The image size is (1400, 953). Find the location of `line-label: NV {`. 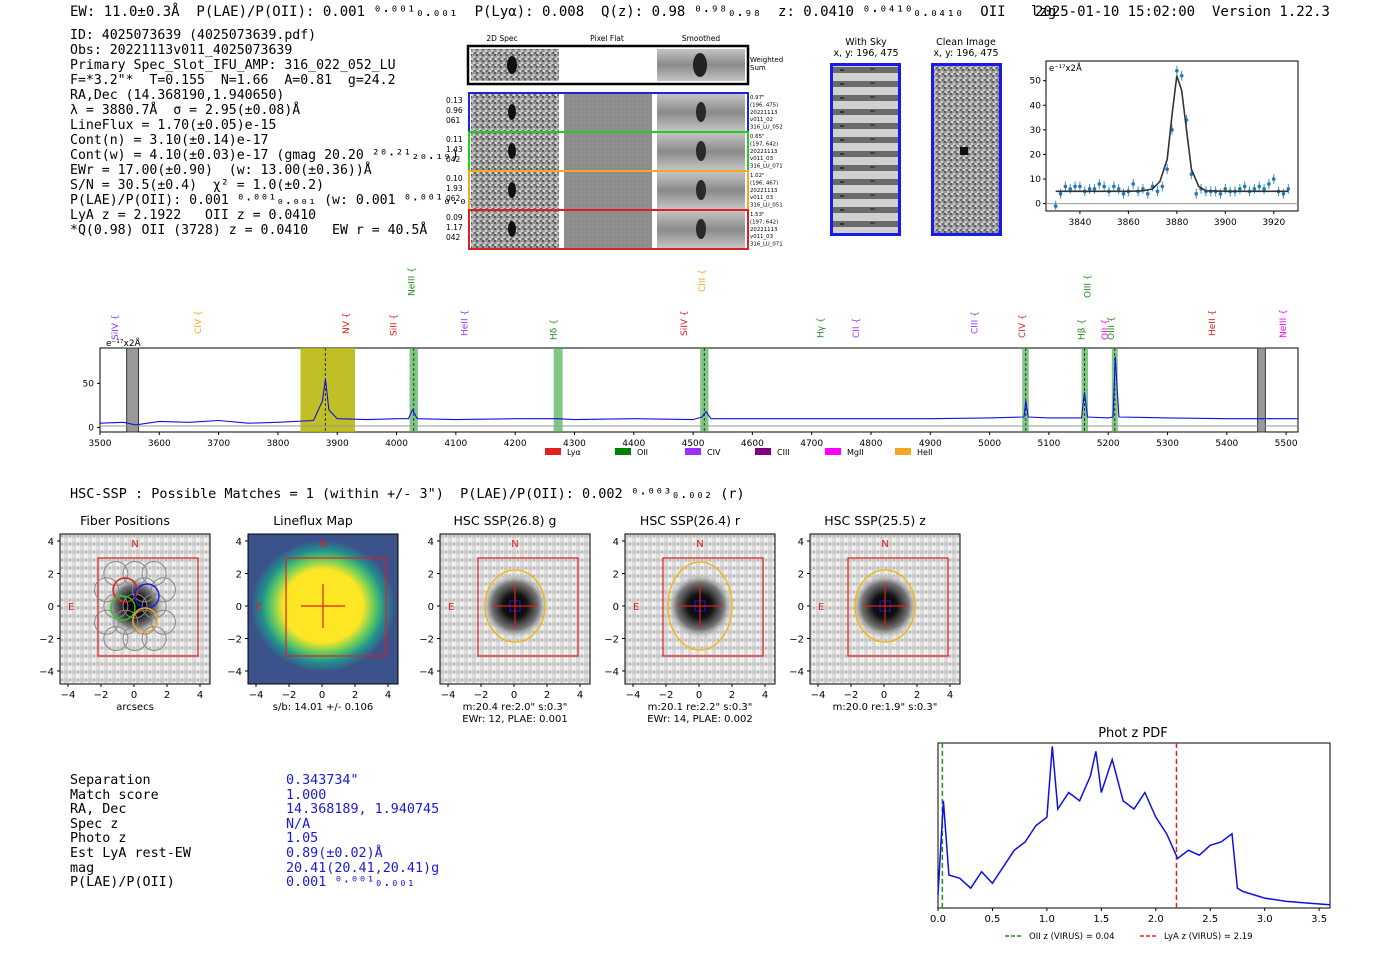

line-label: NV { is located at coordinates (347, 323).